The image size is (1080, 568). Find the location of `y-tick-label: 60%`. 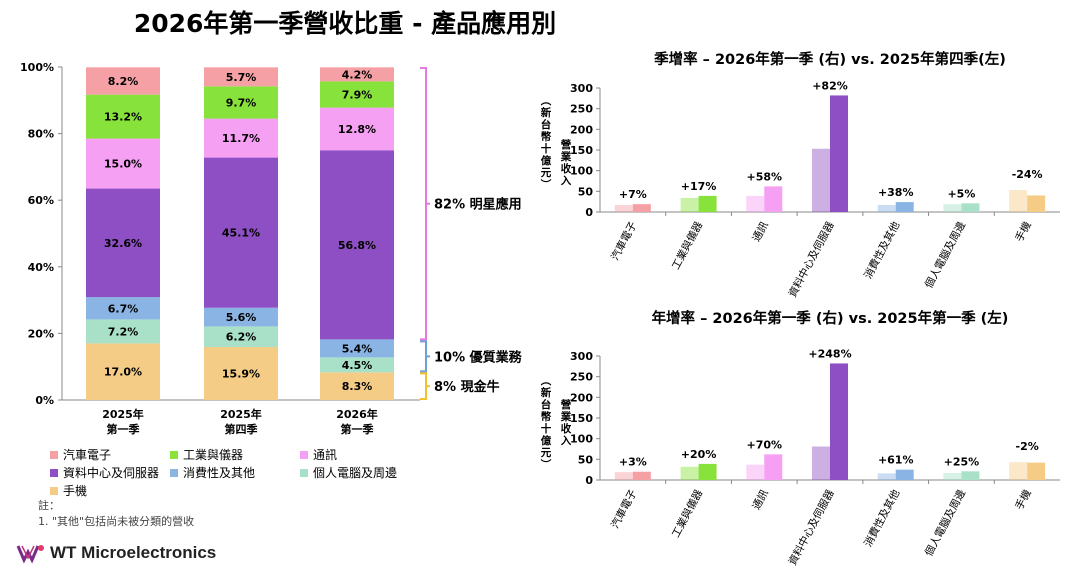

y-tick-label: 60% is located at coordinates (41, 200).